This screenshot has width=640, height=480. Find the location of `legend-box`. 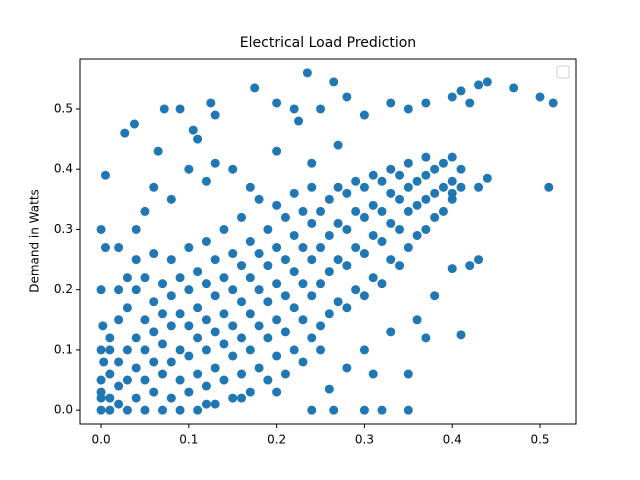

legend-box is located at coordinates (563, 72).